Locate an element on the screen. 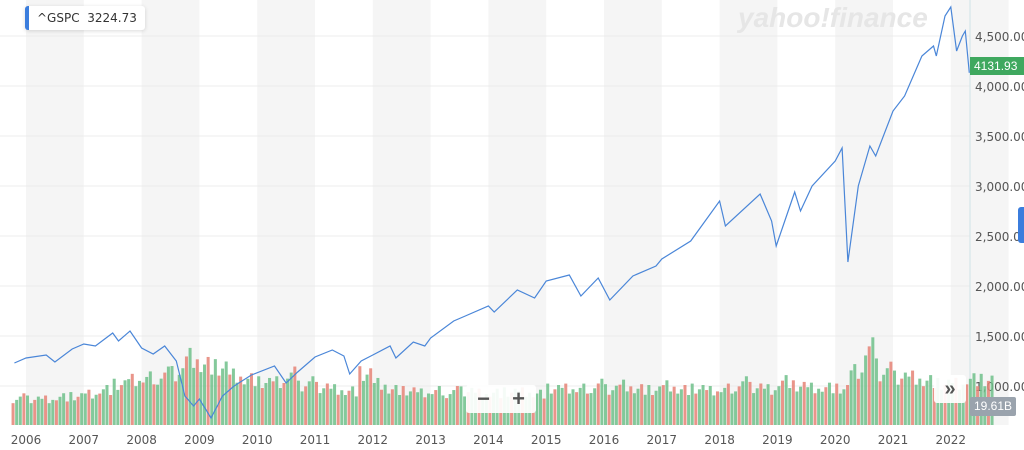 The image size is (1024, 450). y-tick-label: 4,500.00 is located at coordinates (999, 37).